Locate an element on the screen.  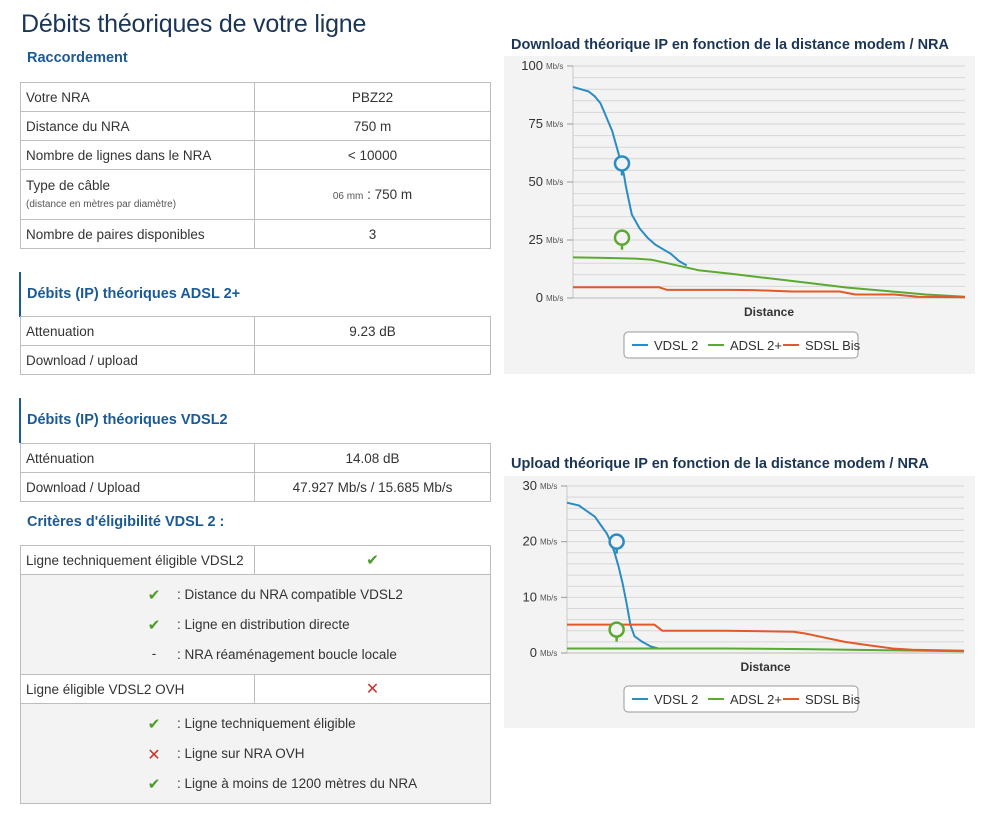
table-row: Atténuation 14.08 dB is located at coordinates (255, 458).